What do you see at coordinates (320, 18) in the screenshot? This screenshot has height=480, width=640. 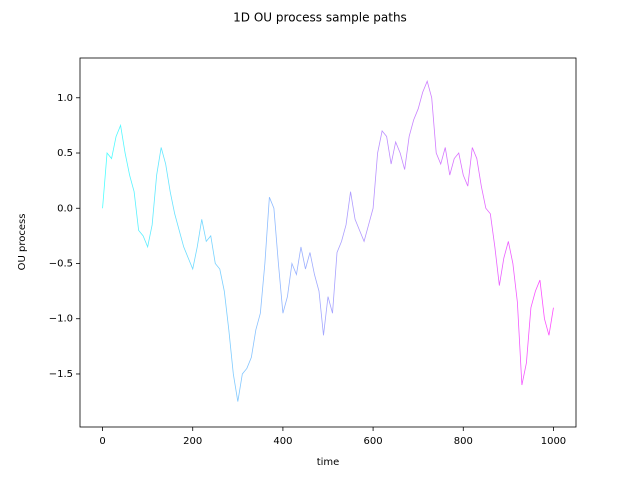 I see `chart-title: 1D OU process sample paths` at bounding box center [320, 18].